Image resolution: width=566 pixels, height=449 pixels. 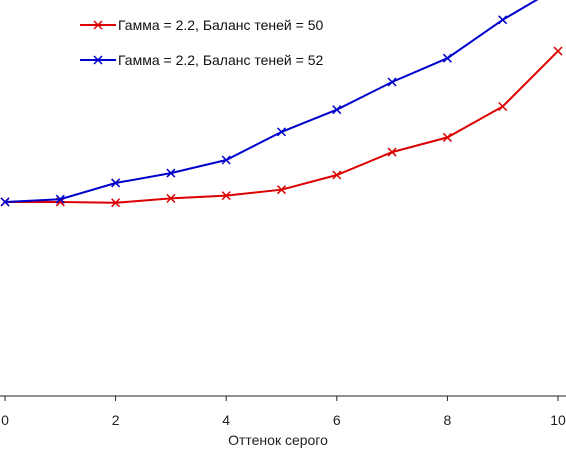 I want to click on legend-item-series-2: Гамма = 2.2, Баланс теней = 52, so click(x=201, y=60).